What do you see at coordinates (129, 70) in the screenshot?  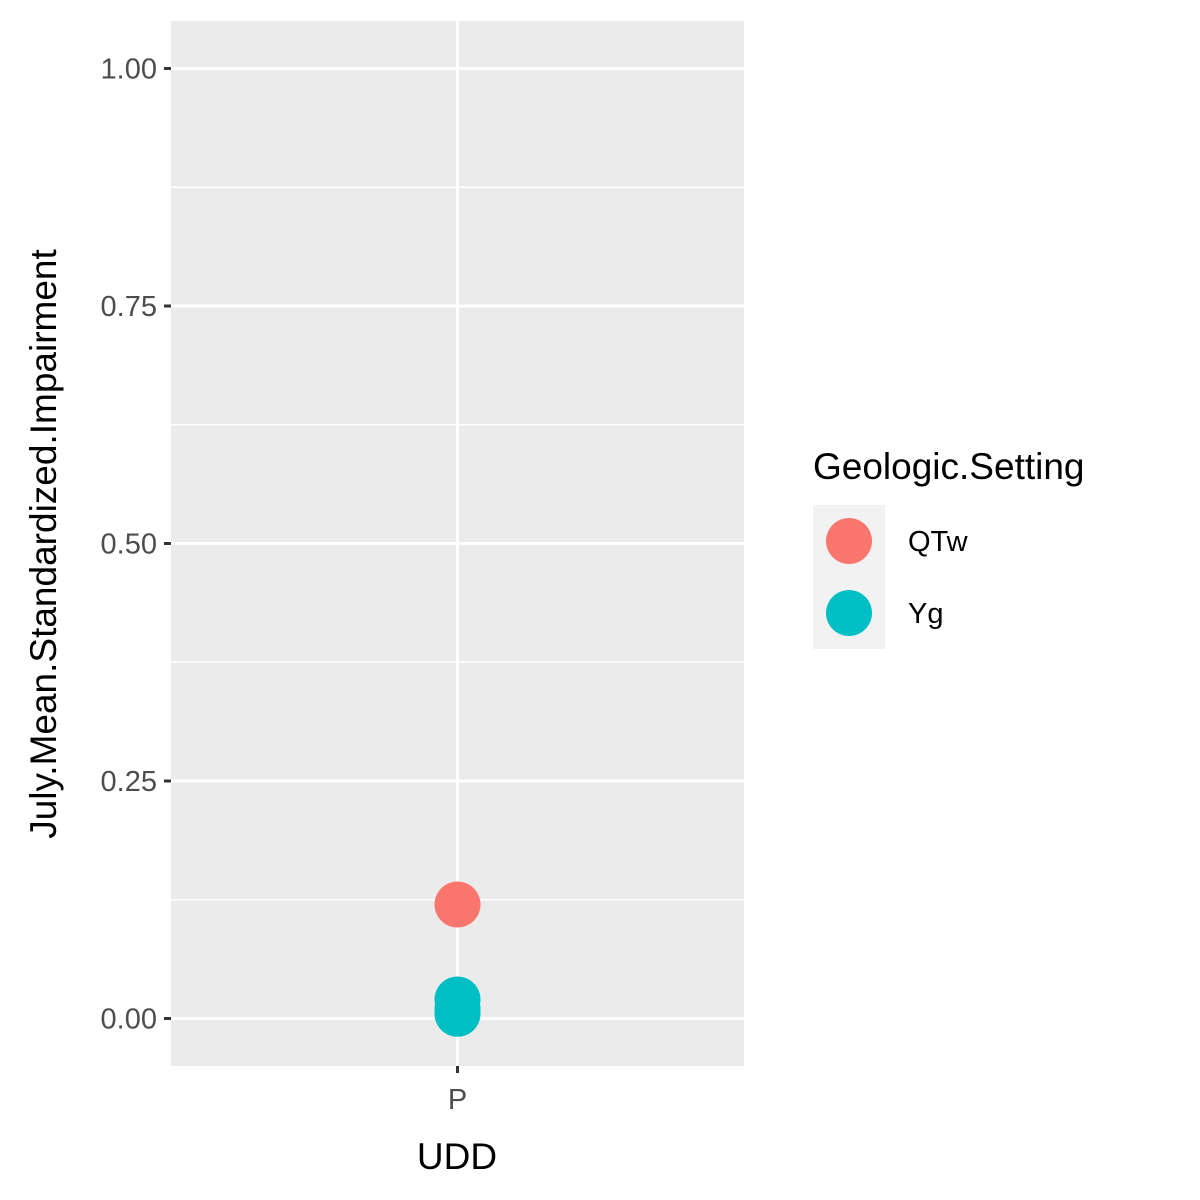 I see `y-tick-label: 1.00` at bounding box center [129, 70].